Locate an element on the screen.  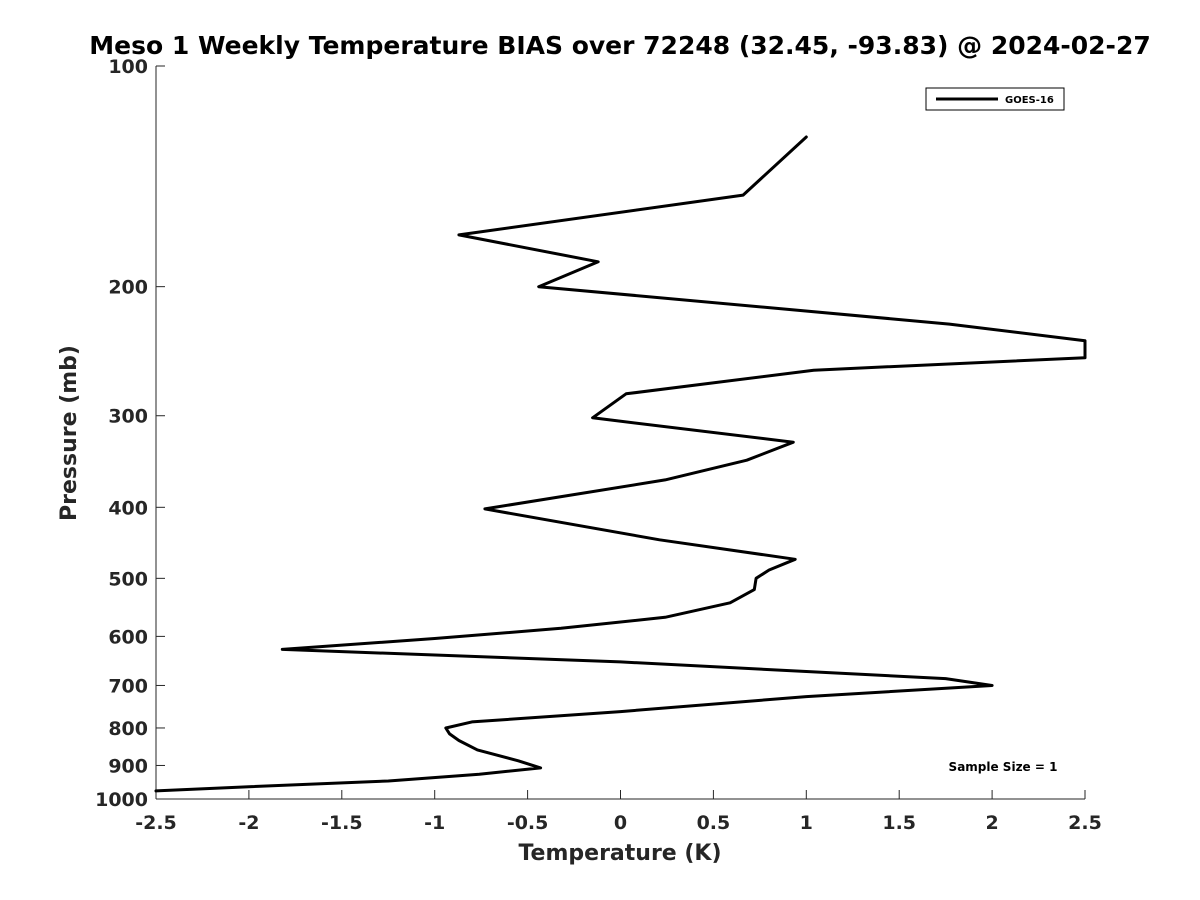
y-axis-label: Pressure (mb) is located at coordinates (69, 433).